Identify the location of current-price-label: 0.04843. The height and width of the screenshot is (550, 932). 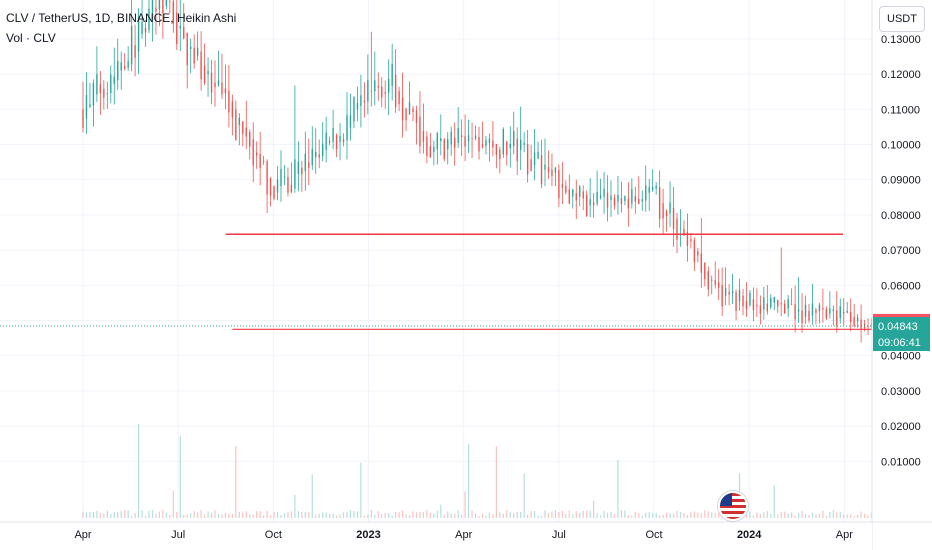
(898, 327).